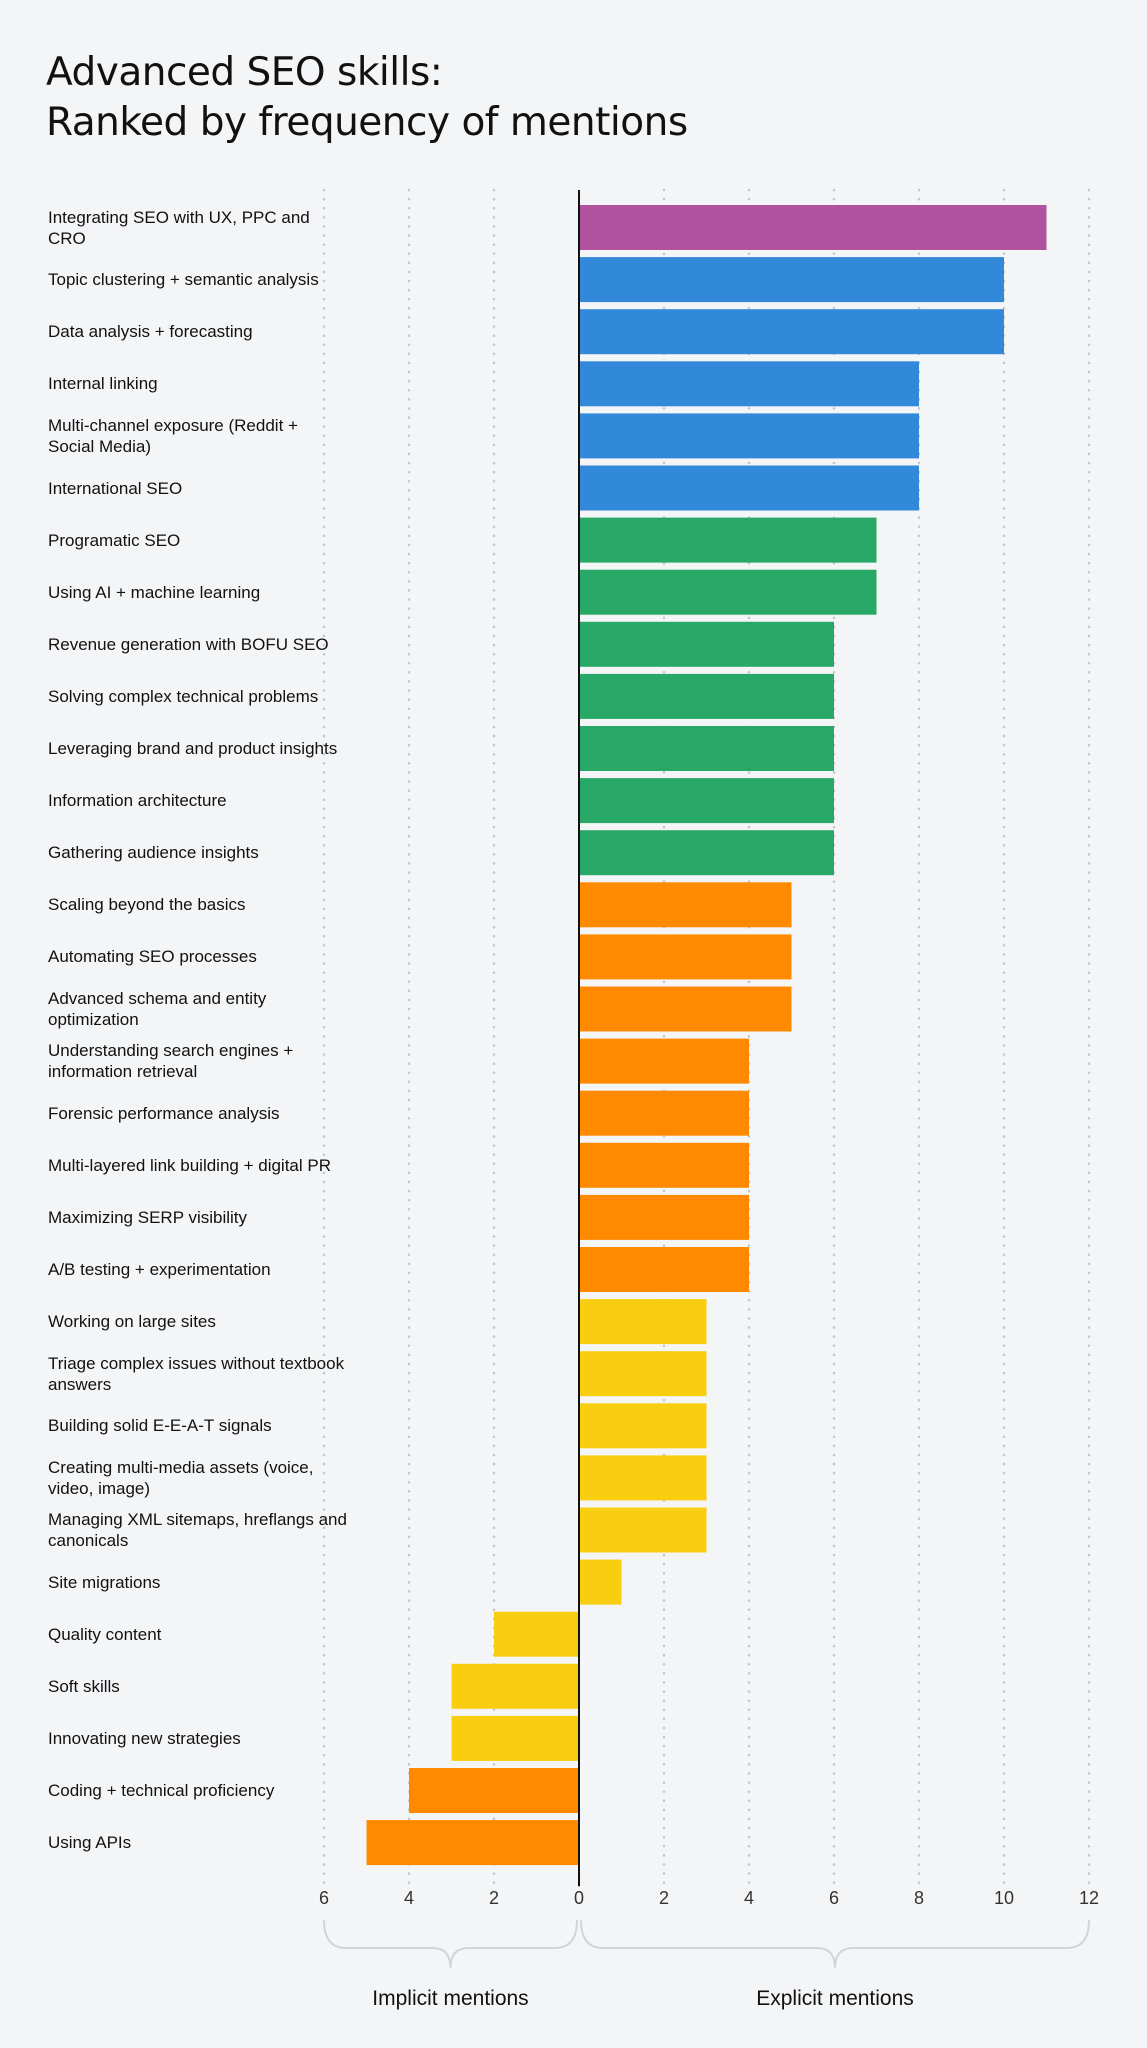  Describe the element at coordinates (150, 332) in the screenshot. I see `category-label: Data analysis + forecasting` at that location.